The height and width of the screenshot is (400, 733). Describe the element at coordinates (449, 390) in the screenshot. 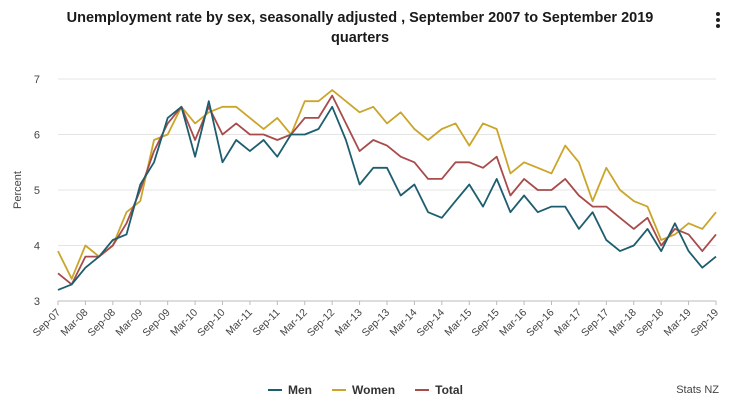

I see `legend-label: Total` at that location.